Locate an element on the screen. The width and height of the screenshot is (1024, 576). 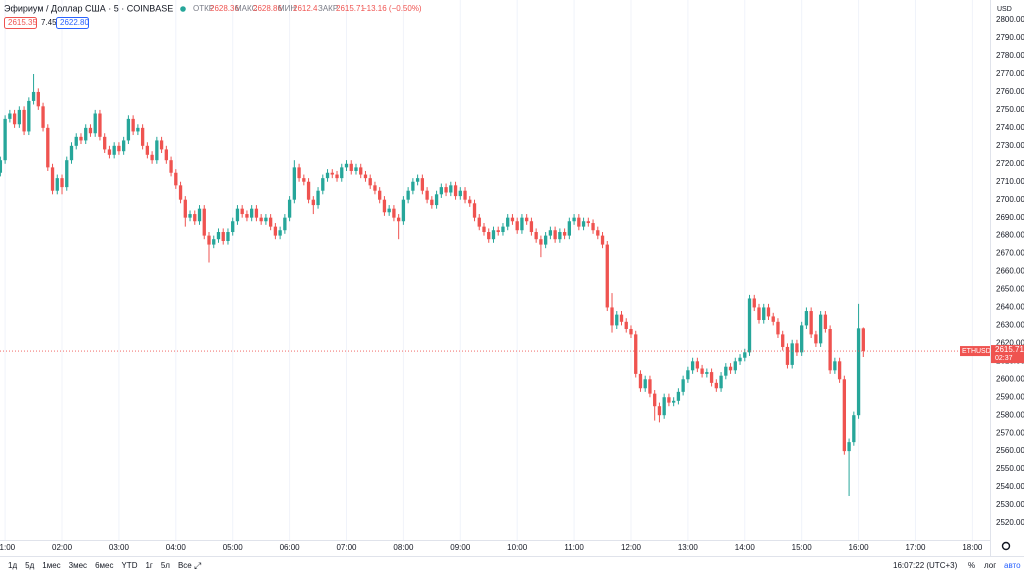
x-tick-label: 02:00 is located at coordinates (62, 547).